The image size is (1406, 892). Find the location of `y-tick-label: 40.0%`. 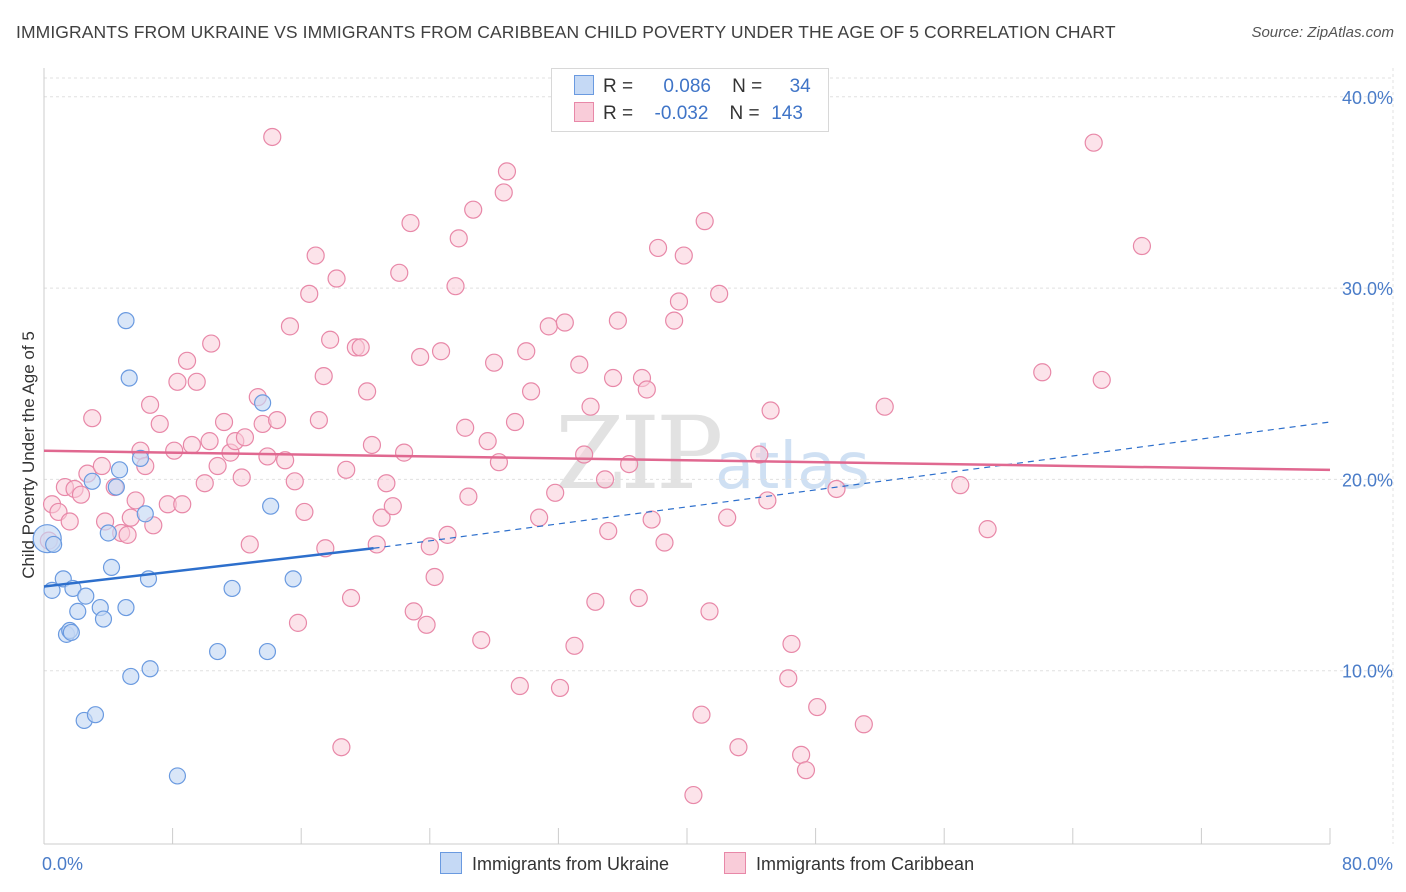

y-tick-label: 40.0% is located at coordinates (1367, 98).